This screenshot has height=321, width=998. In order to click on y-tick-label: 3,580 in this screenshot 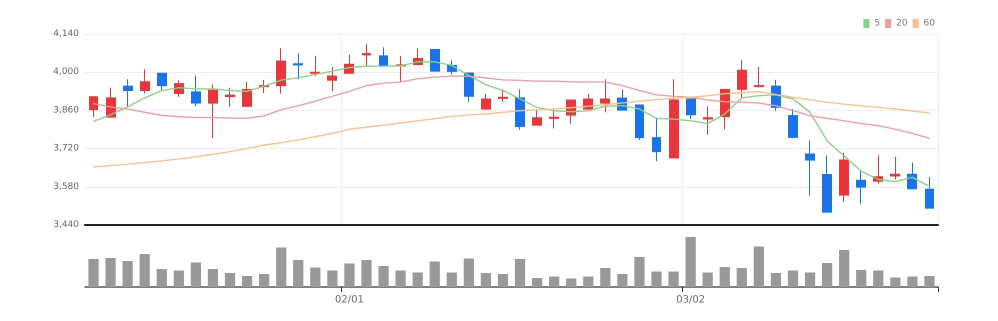, I will do `click(66, 187)`.